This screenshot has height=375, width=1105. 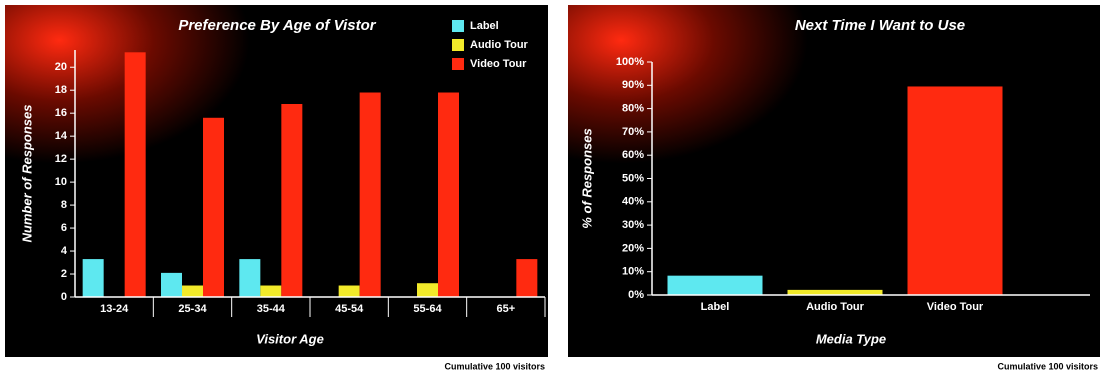 I want to click on y-tick-label: 8, so click(x=64, y=205).